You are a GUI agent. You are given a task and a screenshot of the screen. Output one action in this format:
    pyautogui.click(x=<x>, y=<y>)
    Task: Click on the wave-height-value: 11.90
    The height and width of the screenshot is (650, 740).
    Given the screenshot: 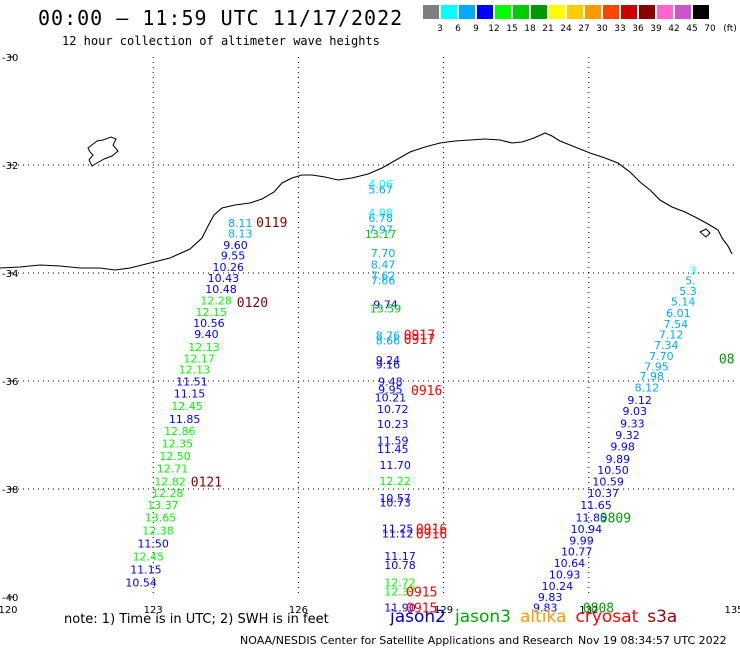 What is the action you would take?
    pyautogui.click(x=400, y=607)
    